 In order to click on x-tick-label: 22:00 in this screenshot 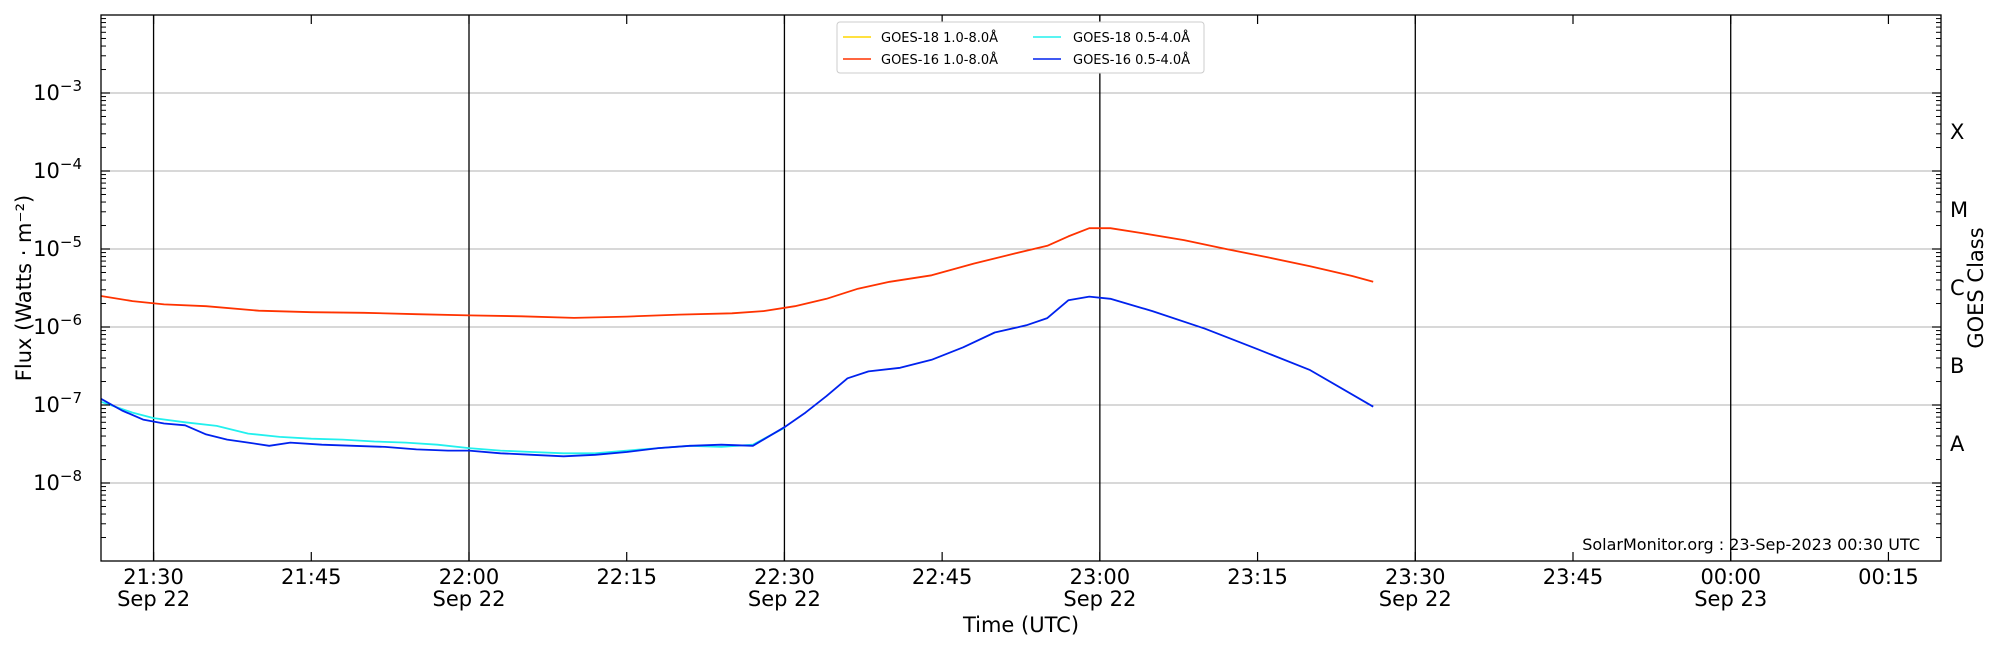, I will do `click(469, 577)`.